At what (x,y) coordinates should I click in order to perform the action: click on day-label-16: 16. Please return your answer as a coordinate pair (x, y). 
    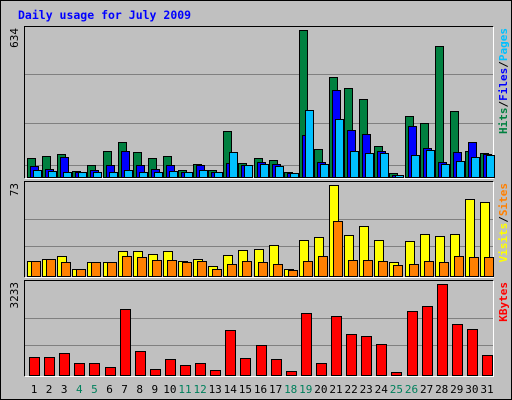
    Looking at the image, I should click on (260, 389).